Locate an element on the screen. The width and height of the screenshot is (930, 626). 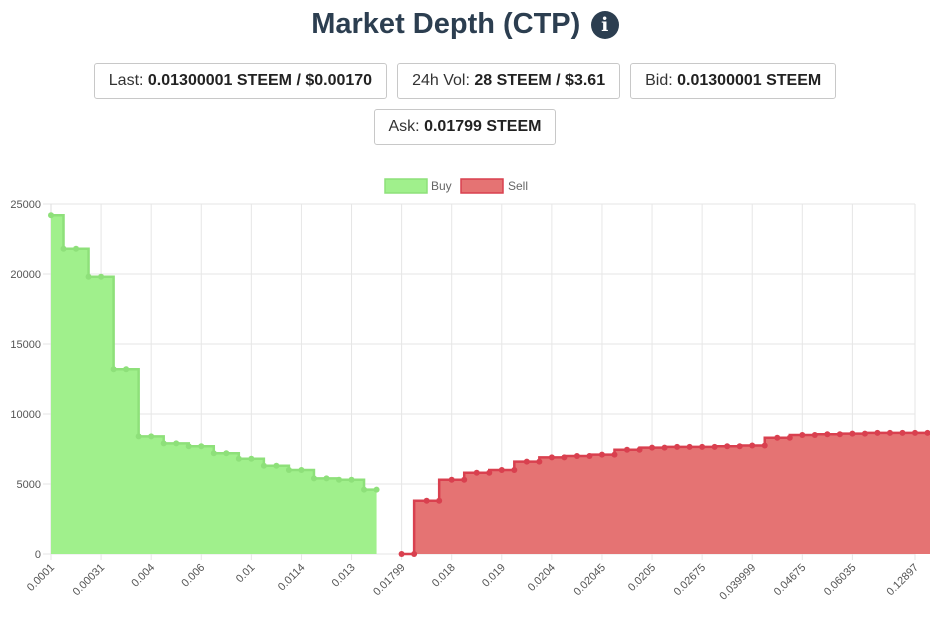
y-tick-label: 0 is located at coordinates (38, 555).